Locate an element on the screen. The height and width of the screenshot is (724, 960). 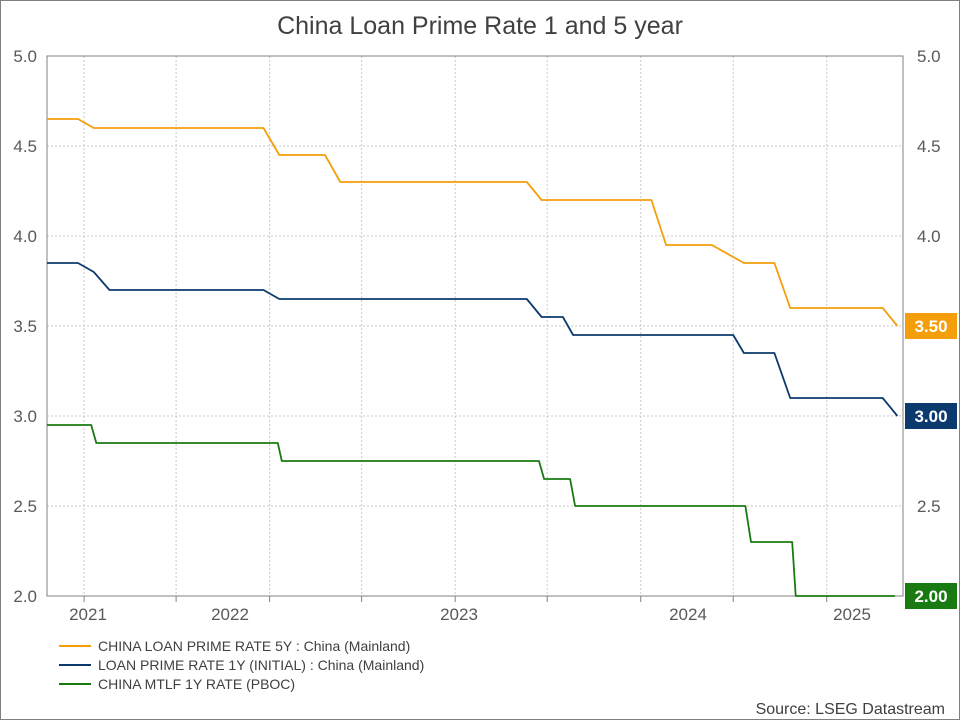
last-value-label-3: 2.00 is located at coordinates (930, 596).